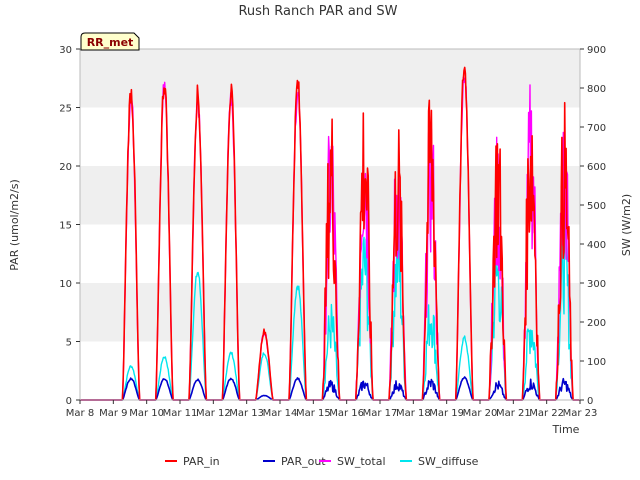 The image size is (640, 480). Describe the element at coordinates (480, 413) in the screenshot. I see `x-tick-label: Mar 20` at that location.